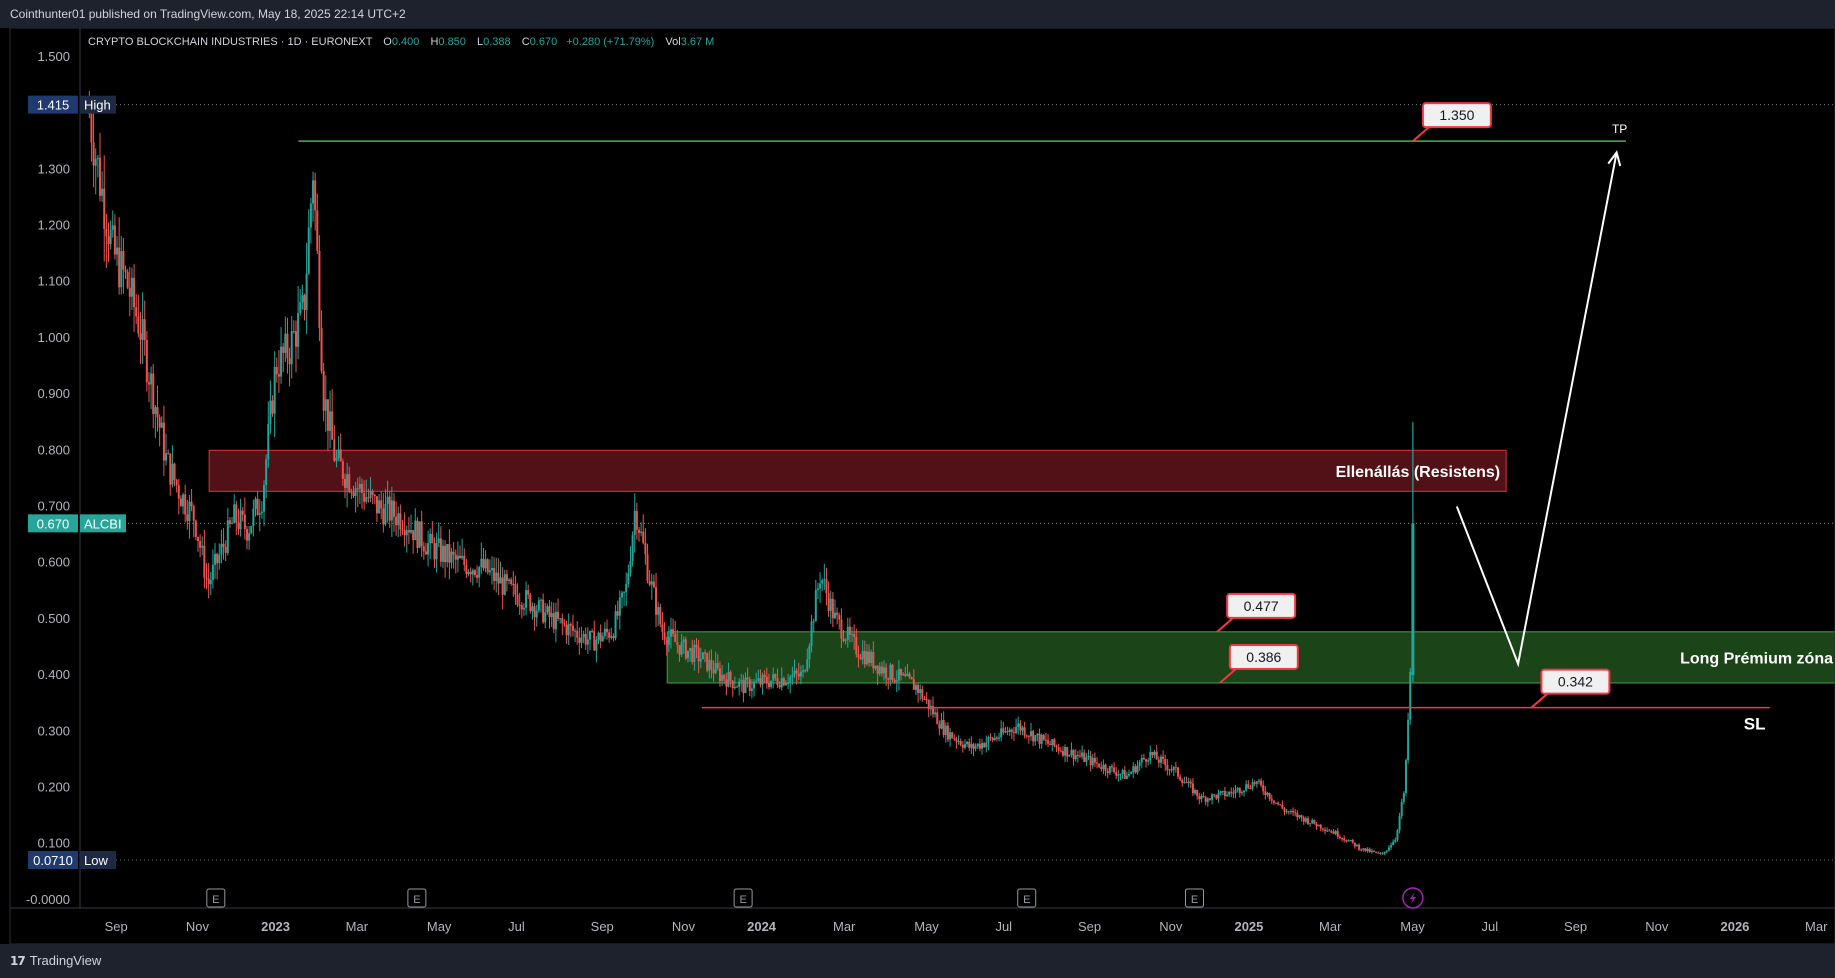 This screenshot has height=978, width=1835. What do you see at coordinates (53, 860) in the screenshot?
I see `price-label-value: 0.0710` at bounding box center [53, 860].